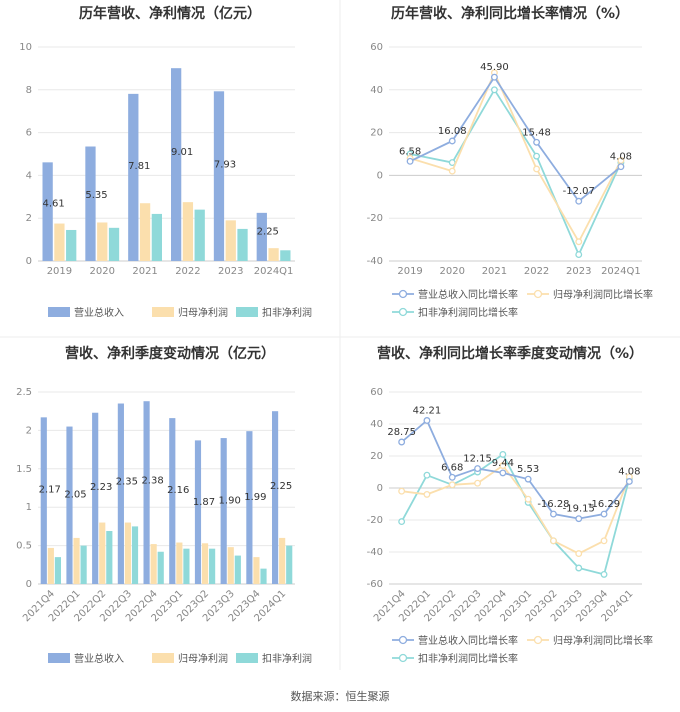  What do you see at coordinates (376, 47) in the screenshot?
I see `y-tick-label: 60` at bounding box center [376, 47].